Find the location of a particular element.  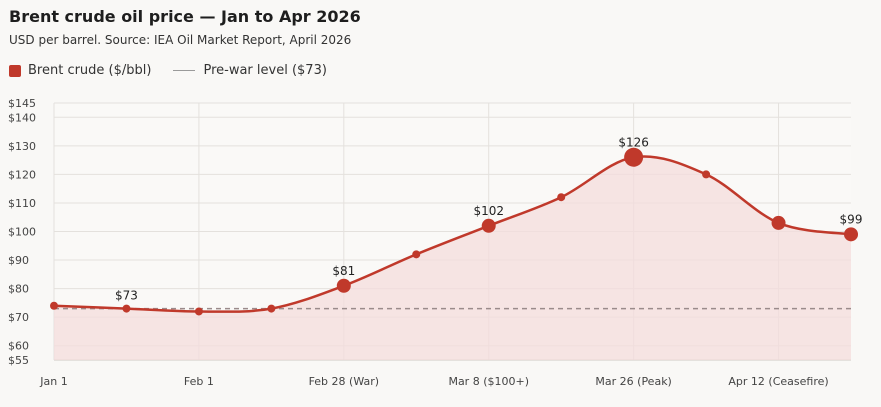

legend-series-swatch is located at coordinates (15, 70).